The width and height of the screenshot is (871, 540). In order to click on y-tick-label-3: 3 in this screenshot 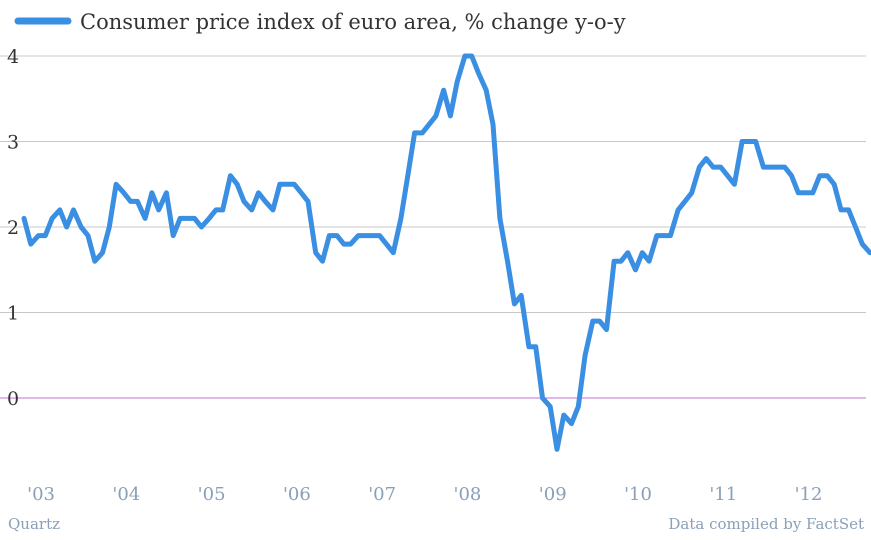, I will do `click(13, 143)`.